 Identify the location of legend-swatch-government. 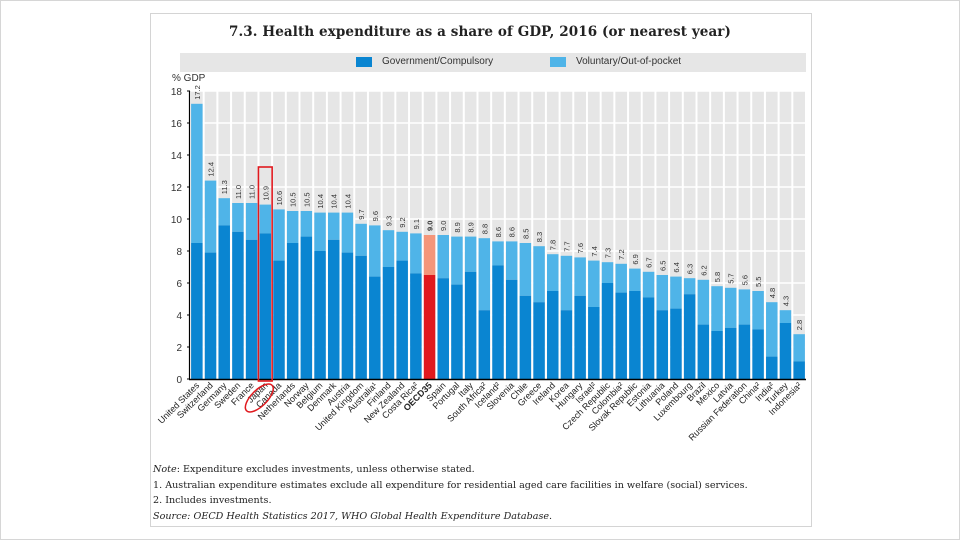
(364, 61).